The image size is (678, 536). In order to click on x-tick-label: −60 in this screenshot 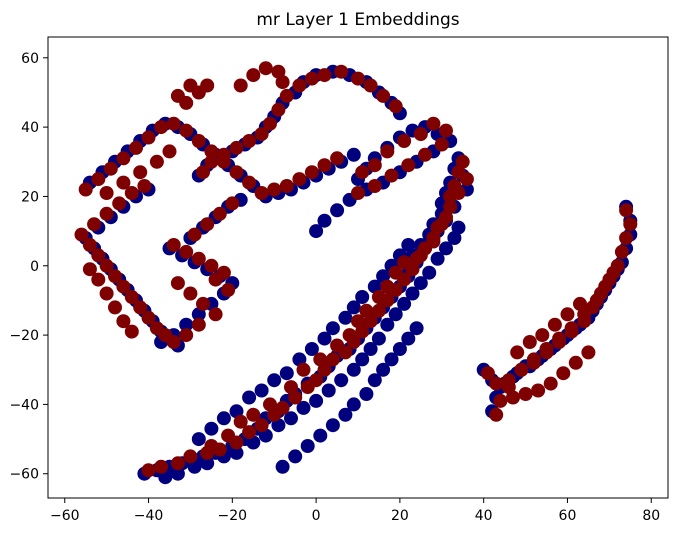, I will do `click(65, 516)`.